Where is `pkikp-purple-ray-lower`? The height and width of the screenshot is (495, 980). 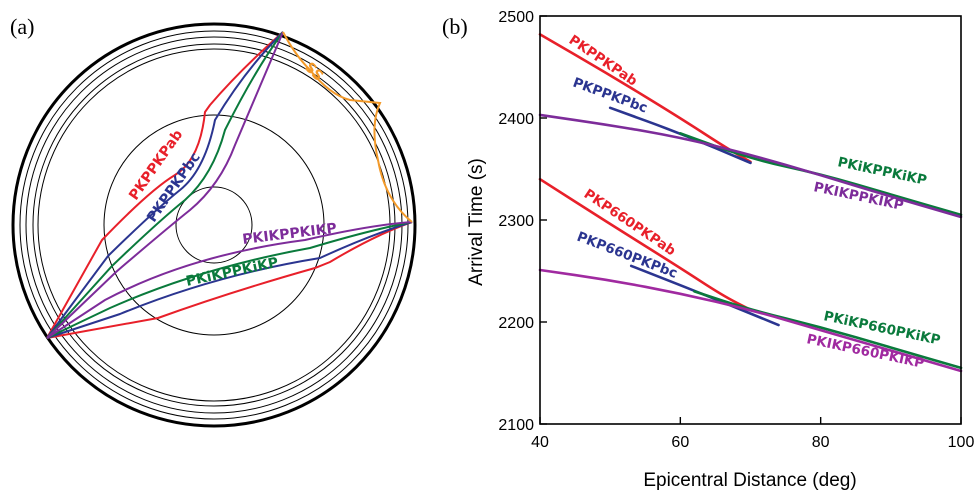
pkikp-purple-ray-lower is located at coordinates (229, 280).